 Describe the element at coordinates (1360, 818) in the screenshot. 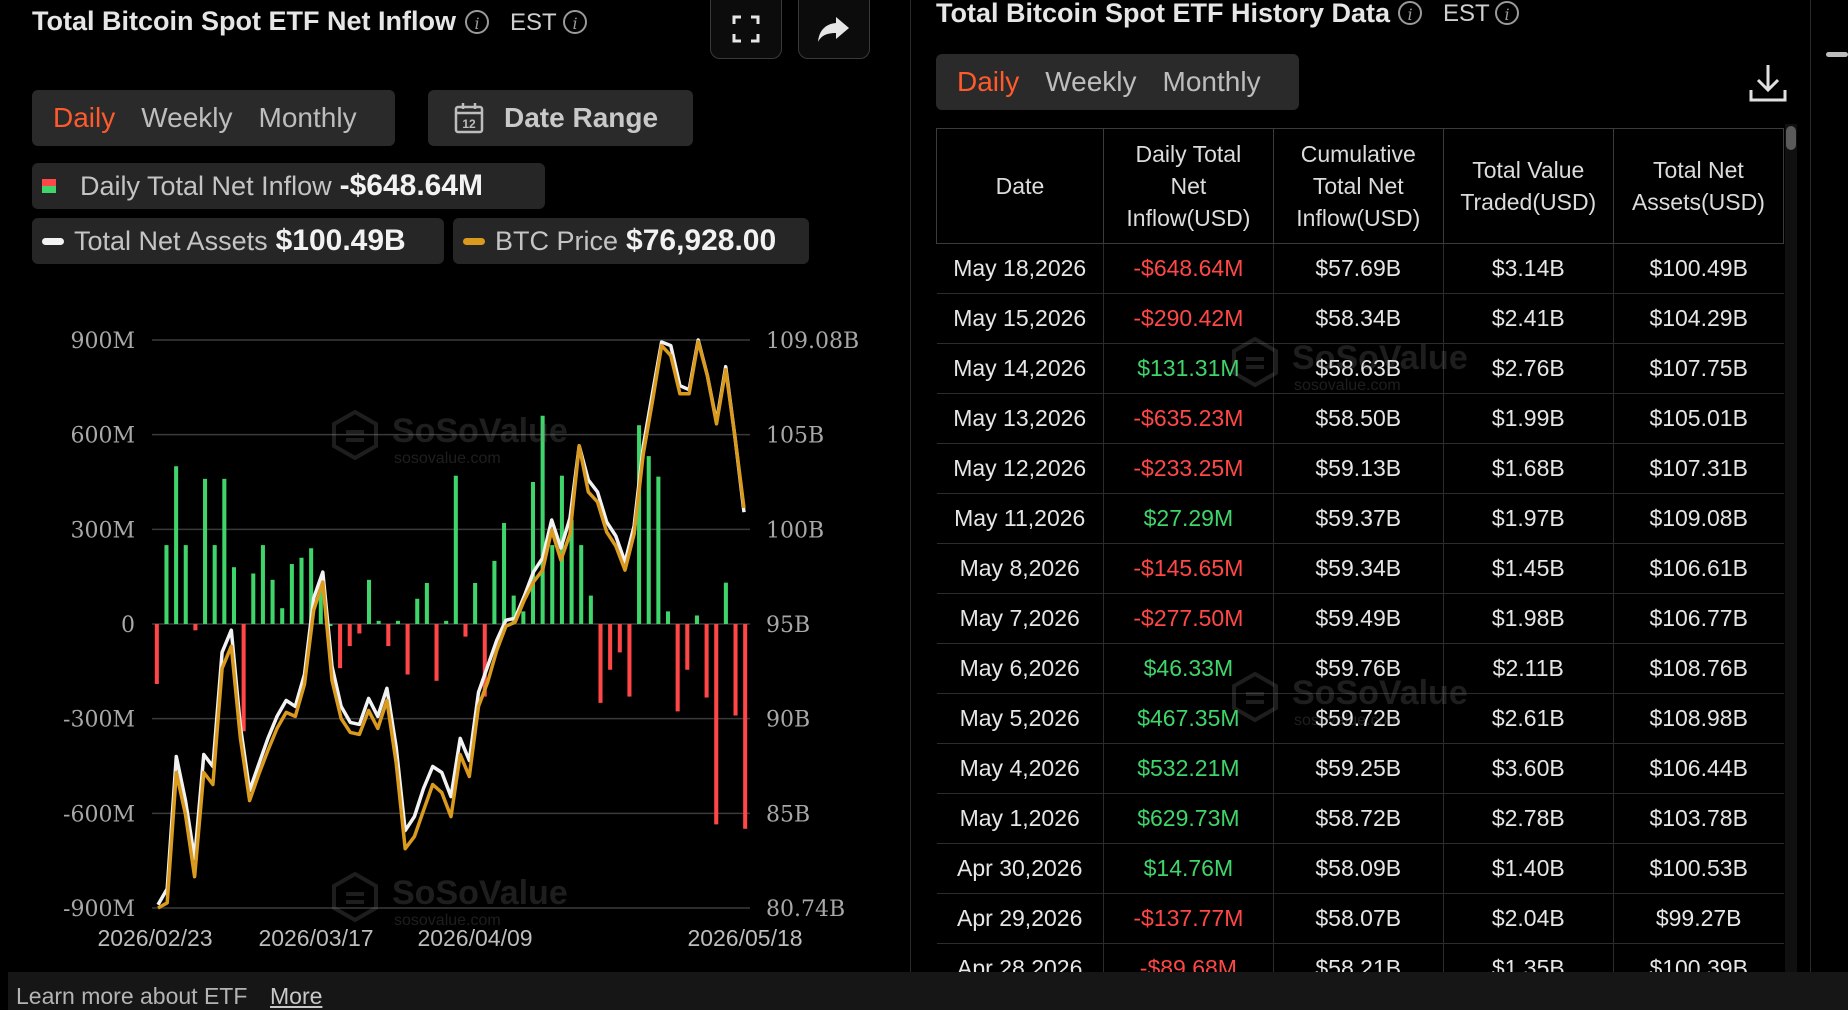

I see `table-row: May 1,2026 $629.73M $58.72B $2.78B $103.78B` at that location.